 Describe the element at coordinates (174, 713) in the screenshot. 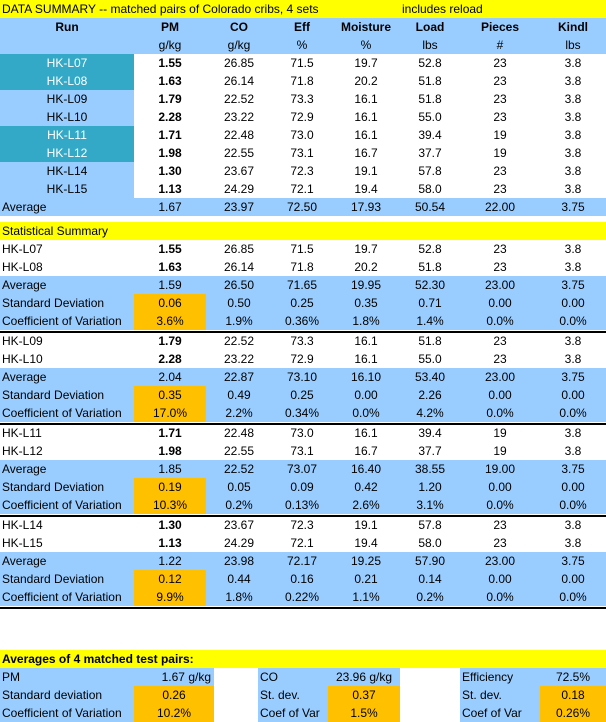

I see `final-pm-cv-value: 10.2%` at that location.